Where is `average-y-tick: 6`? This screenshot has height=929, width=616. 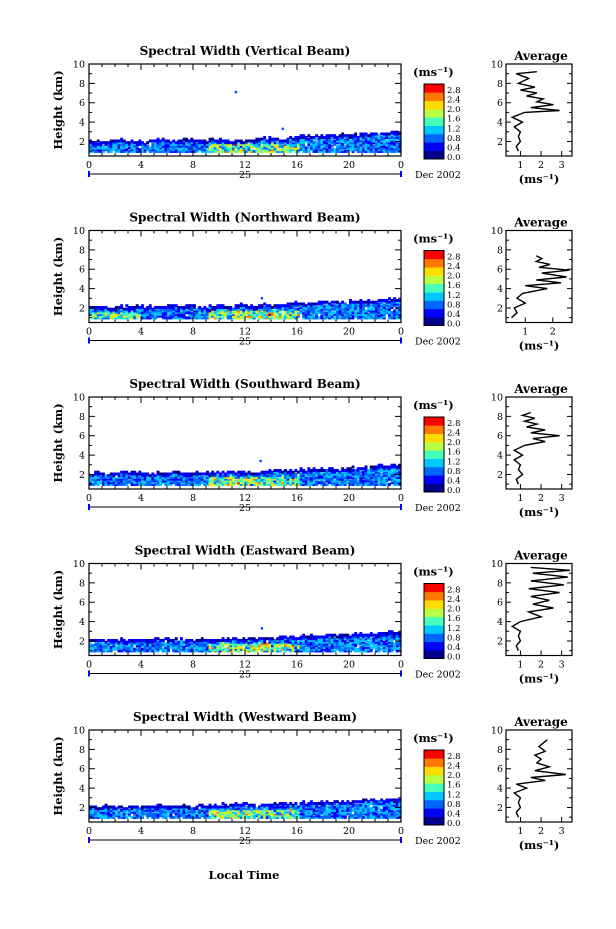 average-y-tick: 6 is located at coordinates (500, 769).